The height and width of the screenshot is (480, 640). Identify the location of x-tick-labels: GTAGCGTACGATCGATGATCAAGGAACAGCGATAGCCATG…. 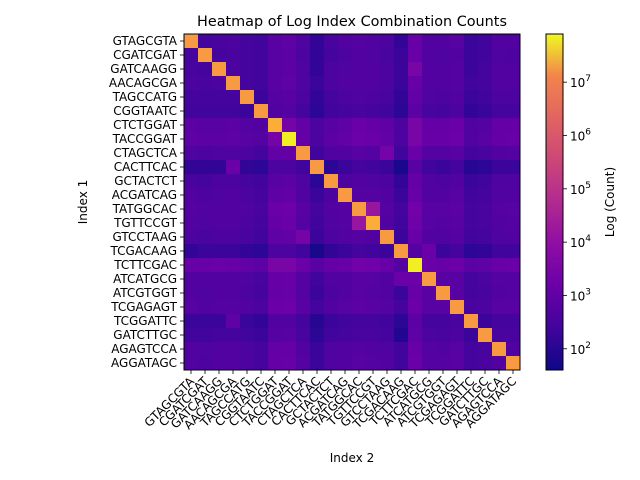
(330, 401).